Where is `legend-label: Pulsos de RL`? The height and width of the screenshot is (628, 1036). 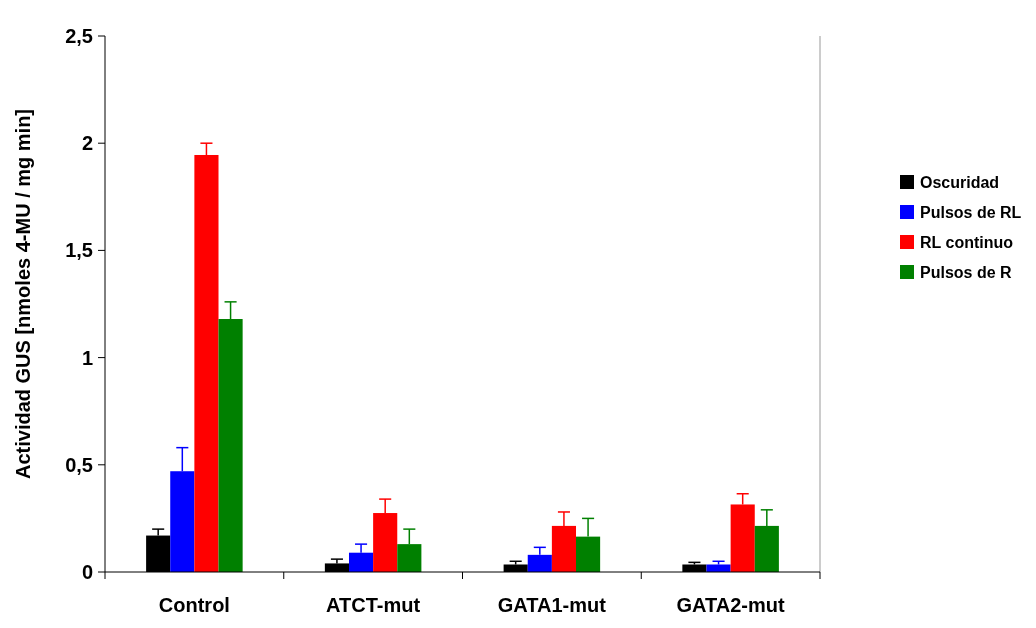 legend-label: Pulsos de RL is located at coordinates (971, 212).